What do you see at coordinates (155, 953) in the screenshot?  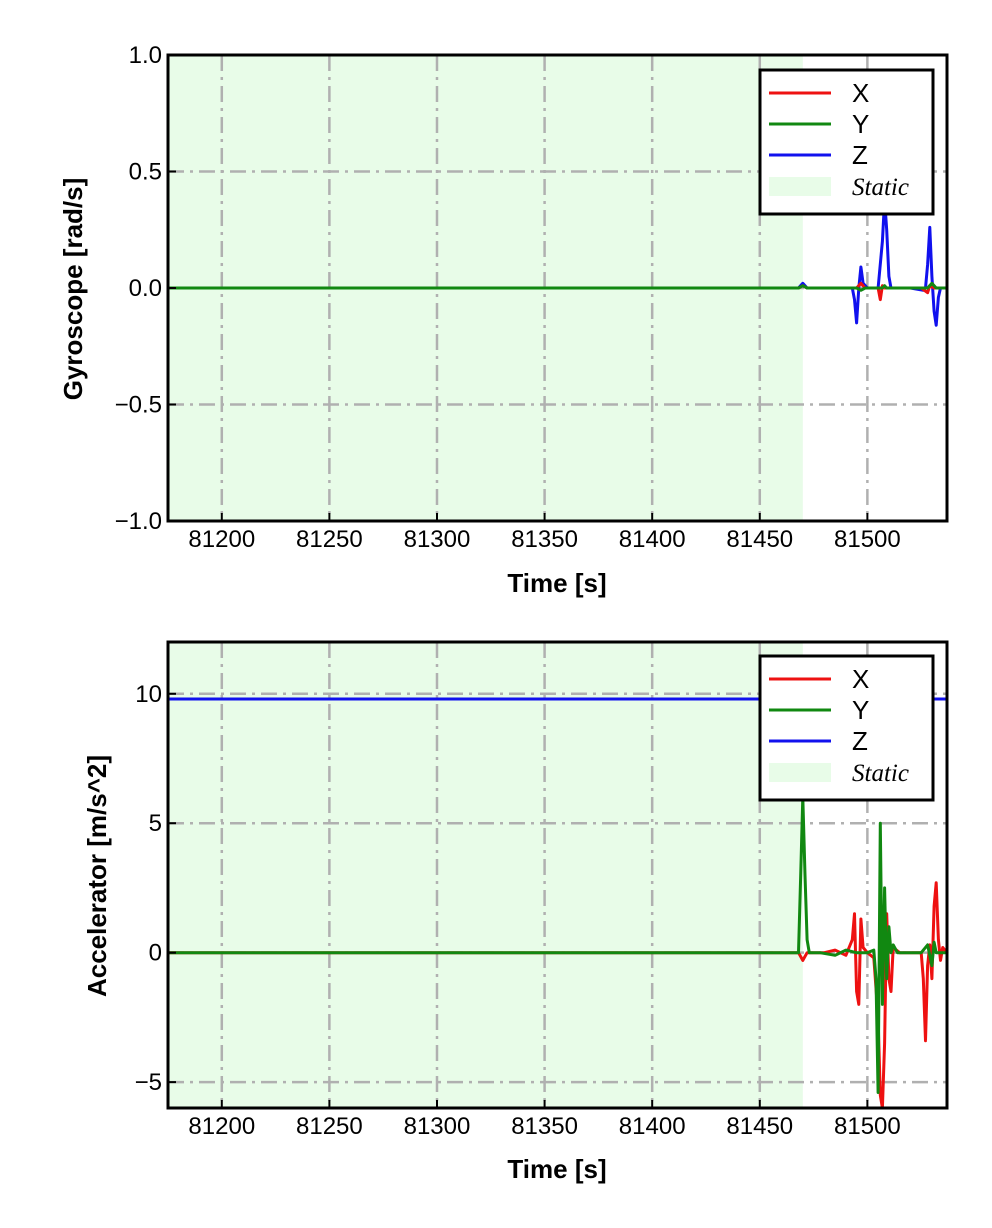 I see `y-tick-label: 0` at bounding box center [155, 953].